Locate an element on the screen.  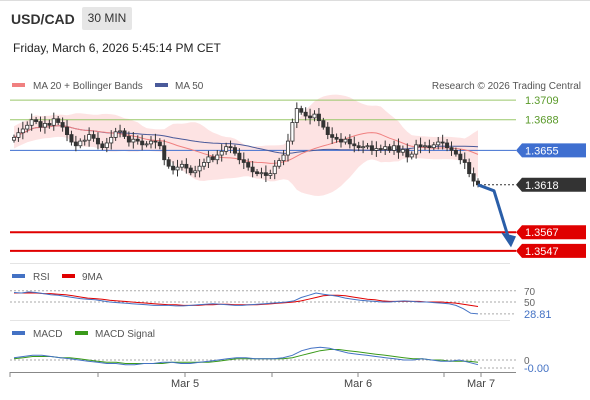
macd-last-label: -0.00 is located at coordinates (536, 369).